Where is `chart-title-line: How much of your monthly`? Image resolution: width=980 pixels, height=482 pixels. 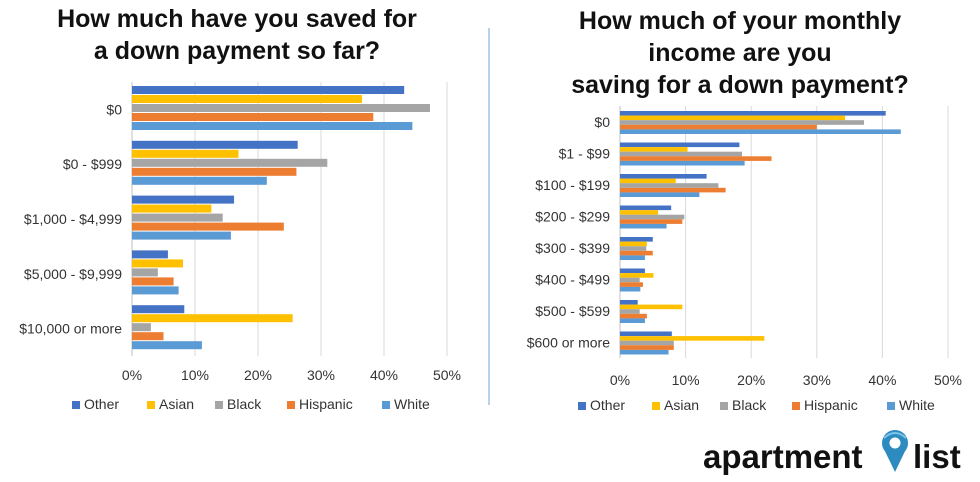 chart-title-line: How much of your monthly is located at coordinates (740, 21).